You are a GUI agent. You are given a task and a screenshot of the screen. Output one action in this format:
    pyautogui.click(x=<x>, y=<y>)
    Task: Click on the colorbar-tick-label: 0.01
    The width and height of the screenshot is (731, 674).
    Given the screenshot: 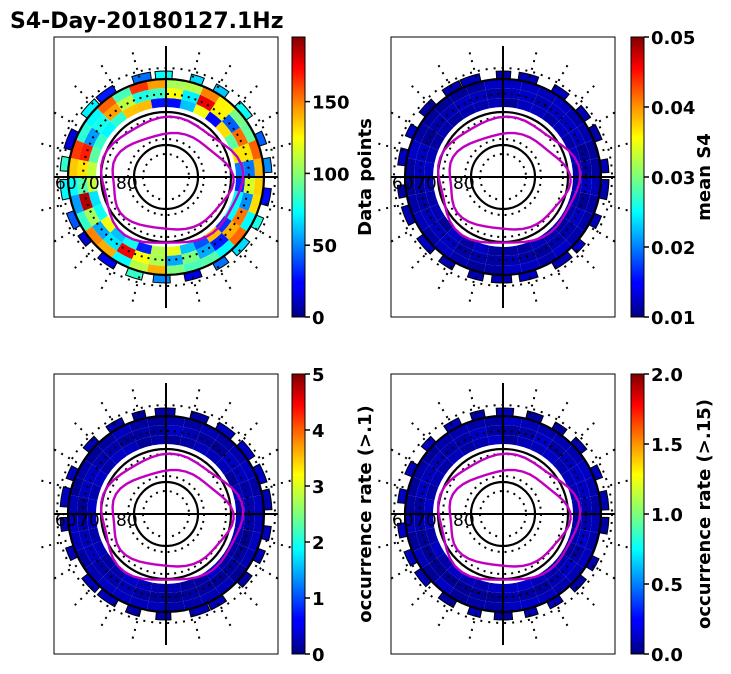 What is the action you would take?
    pyautogui.click(x=673, y=318)
    